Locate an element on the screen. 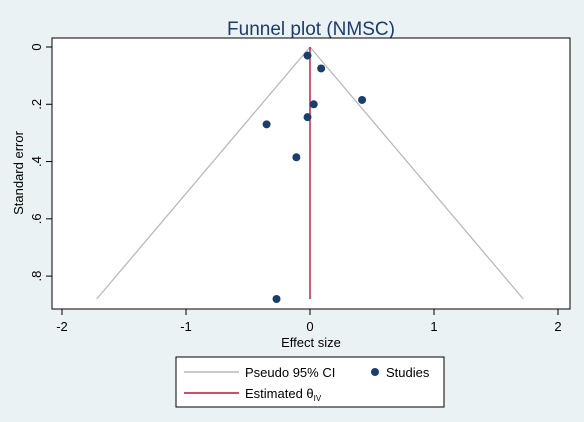  legend-theta-main: Estimated θ is located at coordinates (279, 393).